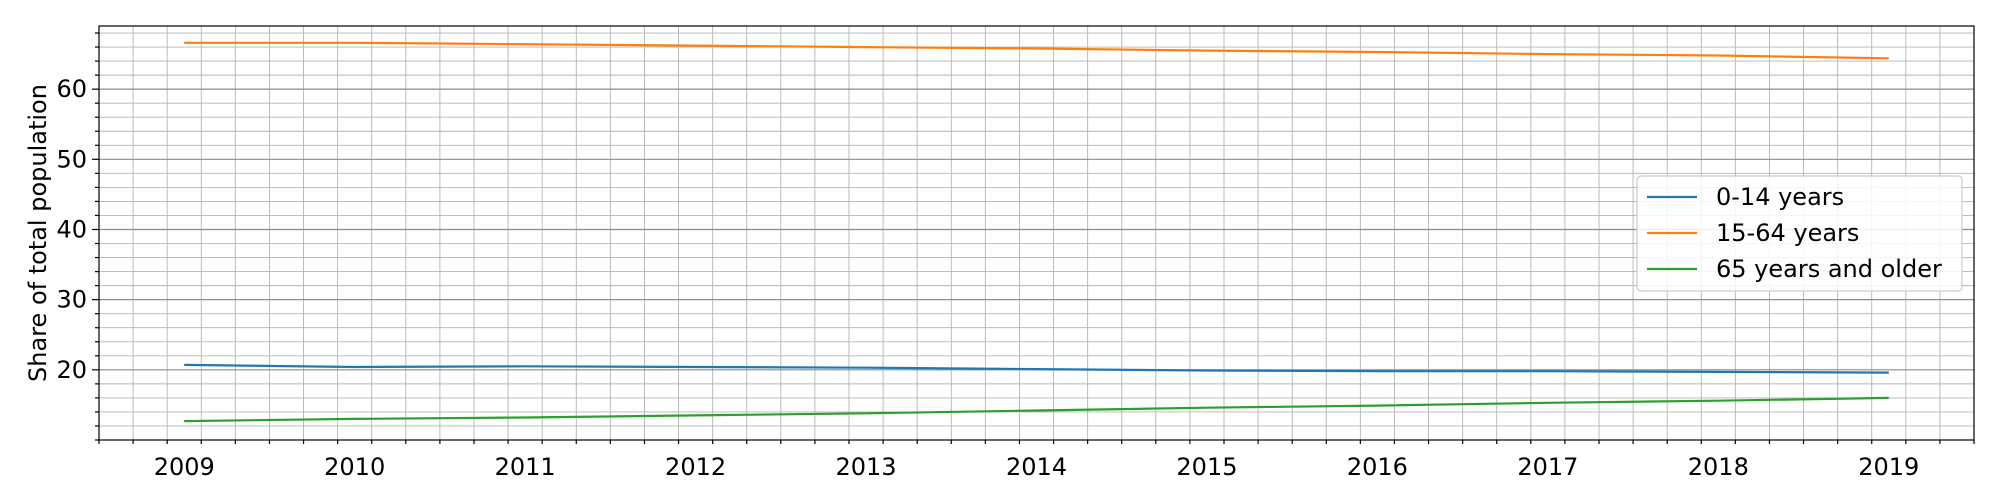 The width and height of the screenshot is (2000, 500). I want to click on legend: 0-14 years 15-64 years 65 years and older, so click(1799, 233).